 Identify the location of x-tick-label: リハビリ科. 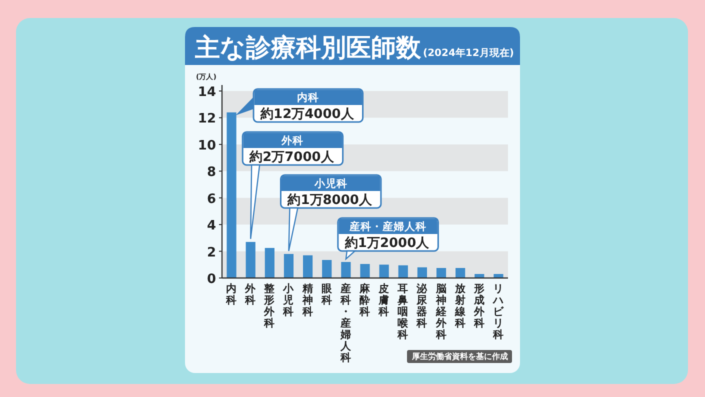
(498, 312).